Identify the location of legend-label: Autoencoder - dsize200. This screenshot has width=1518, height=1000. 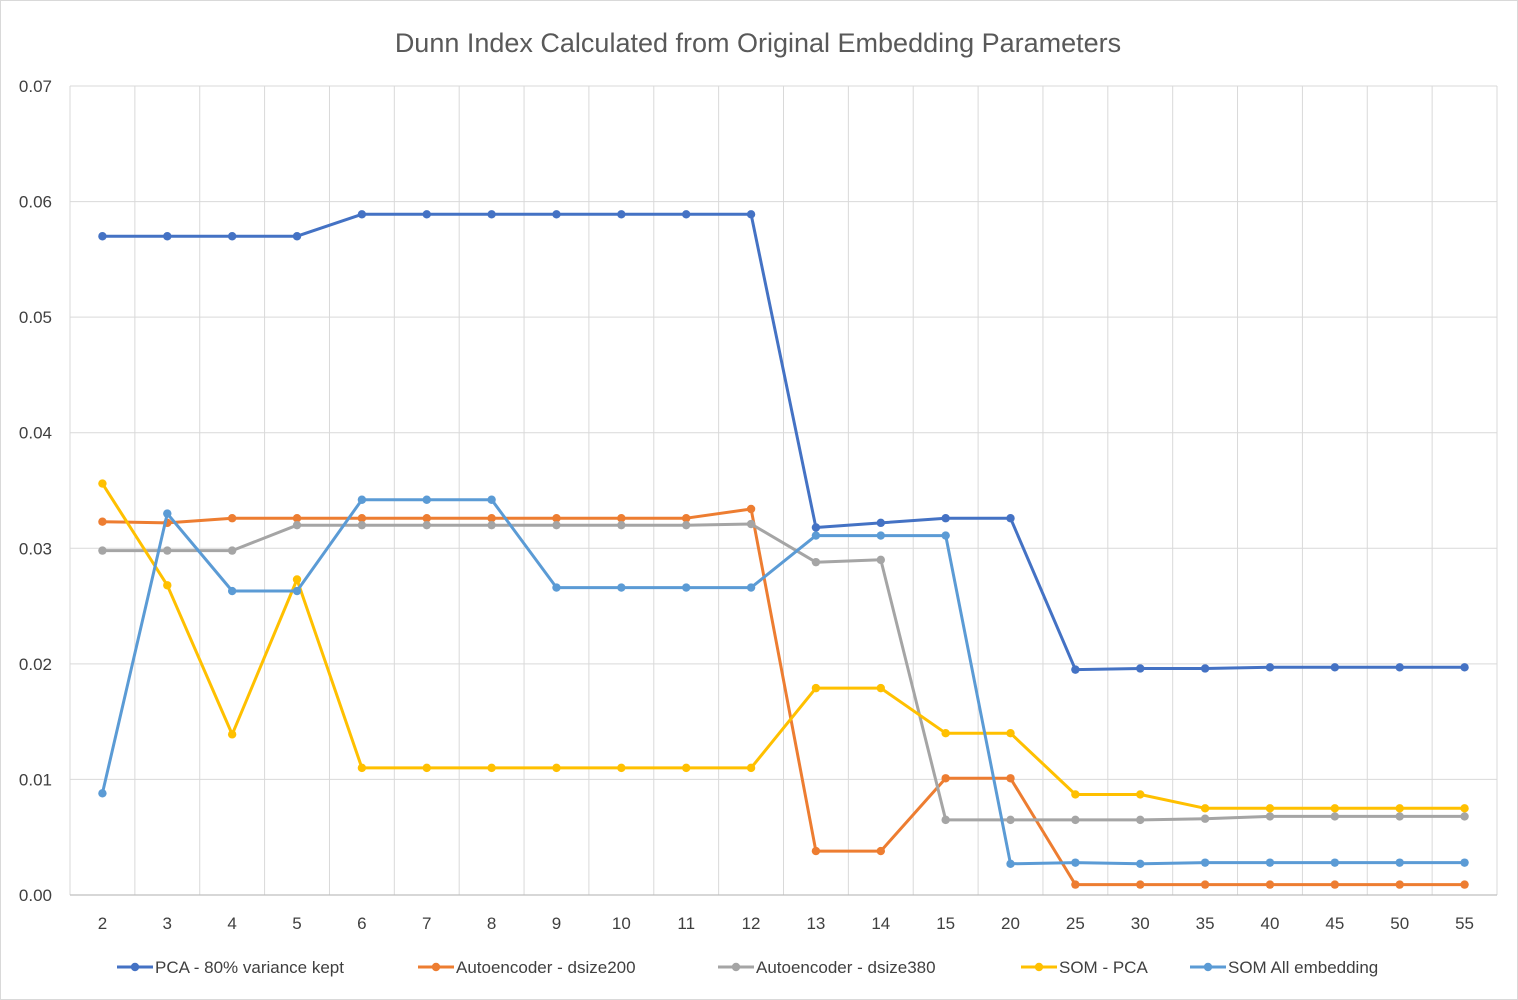
(546, 967).